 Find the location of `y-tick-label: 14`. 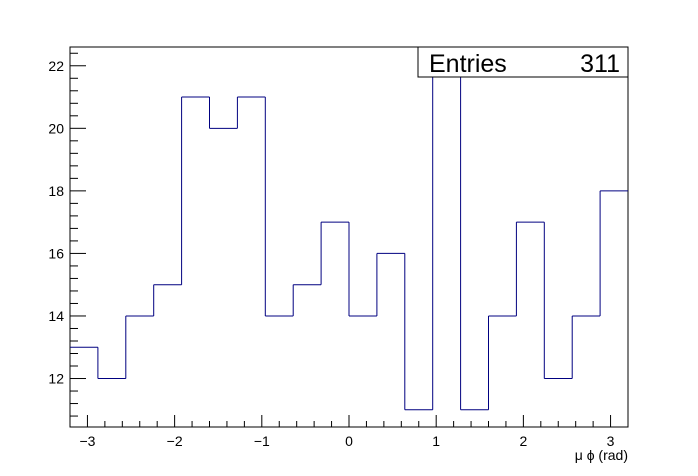

y-tick-label: 14 is located at coordinates (56, 316).